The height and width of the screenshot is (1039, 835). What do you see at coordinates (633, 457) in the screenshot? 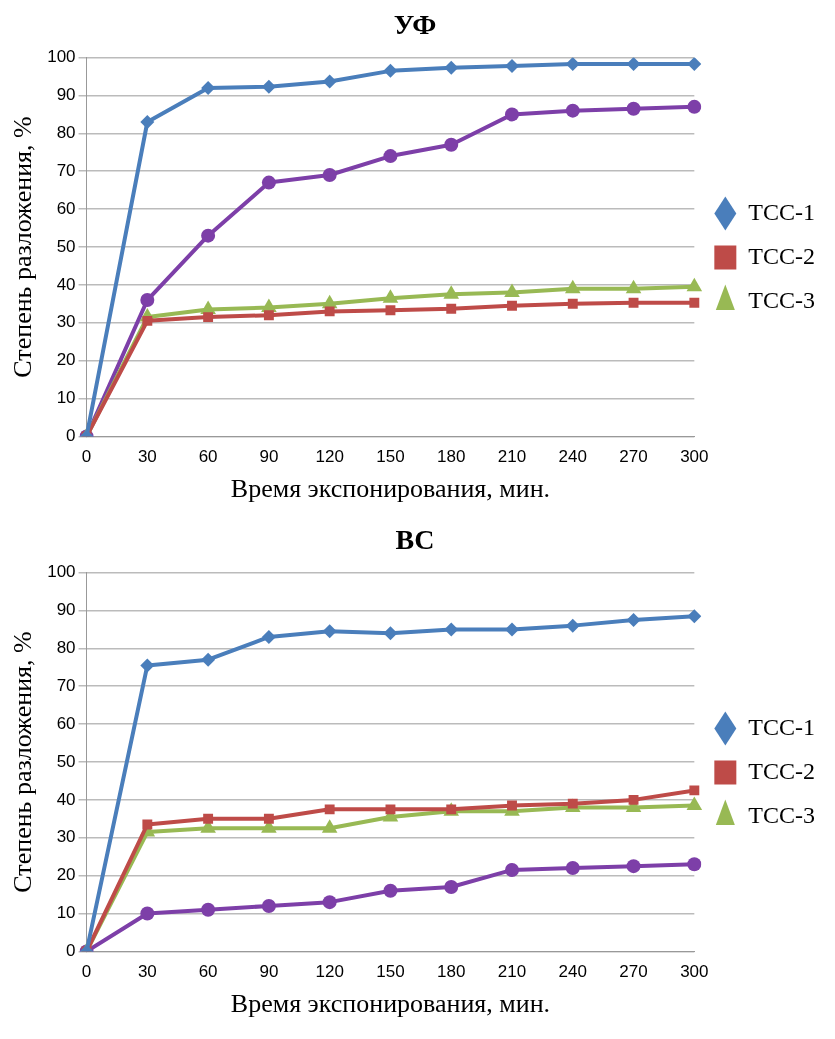
I see `x-tick-label: 270` at bounding box center [633, 457].